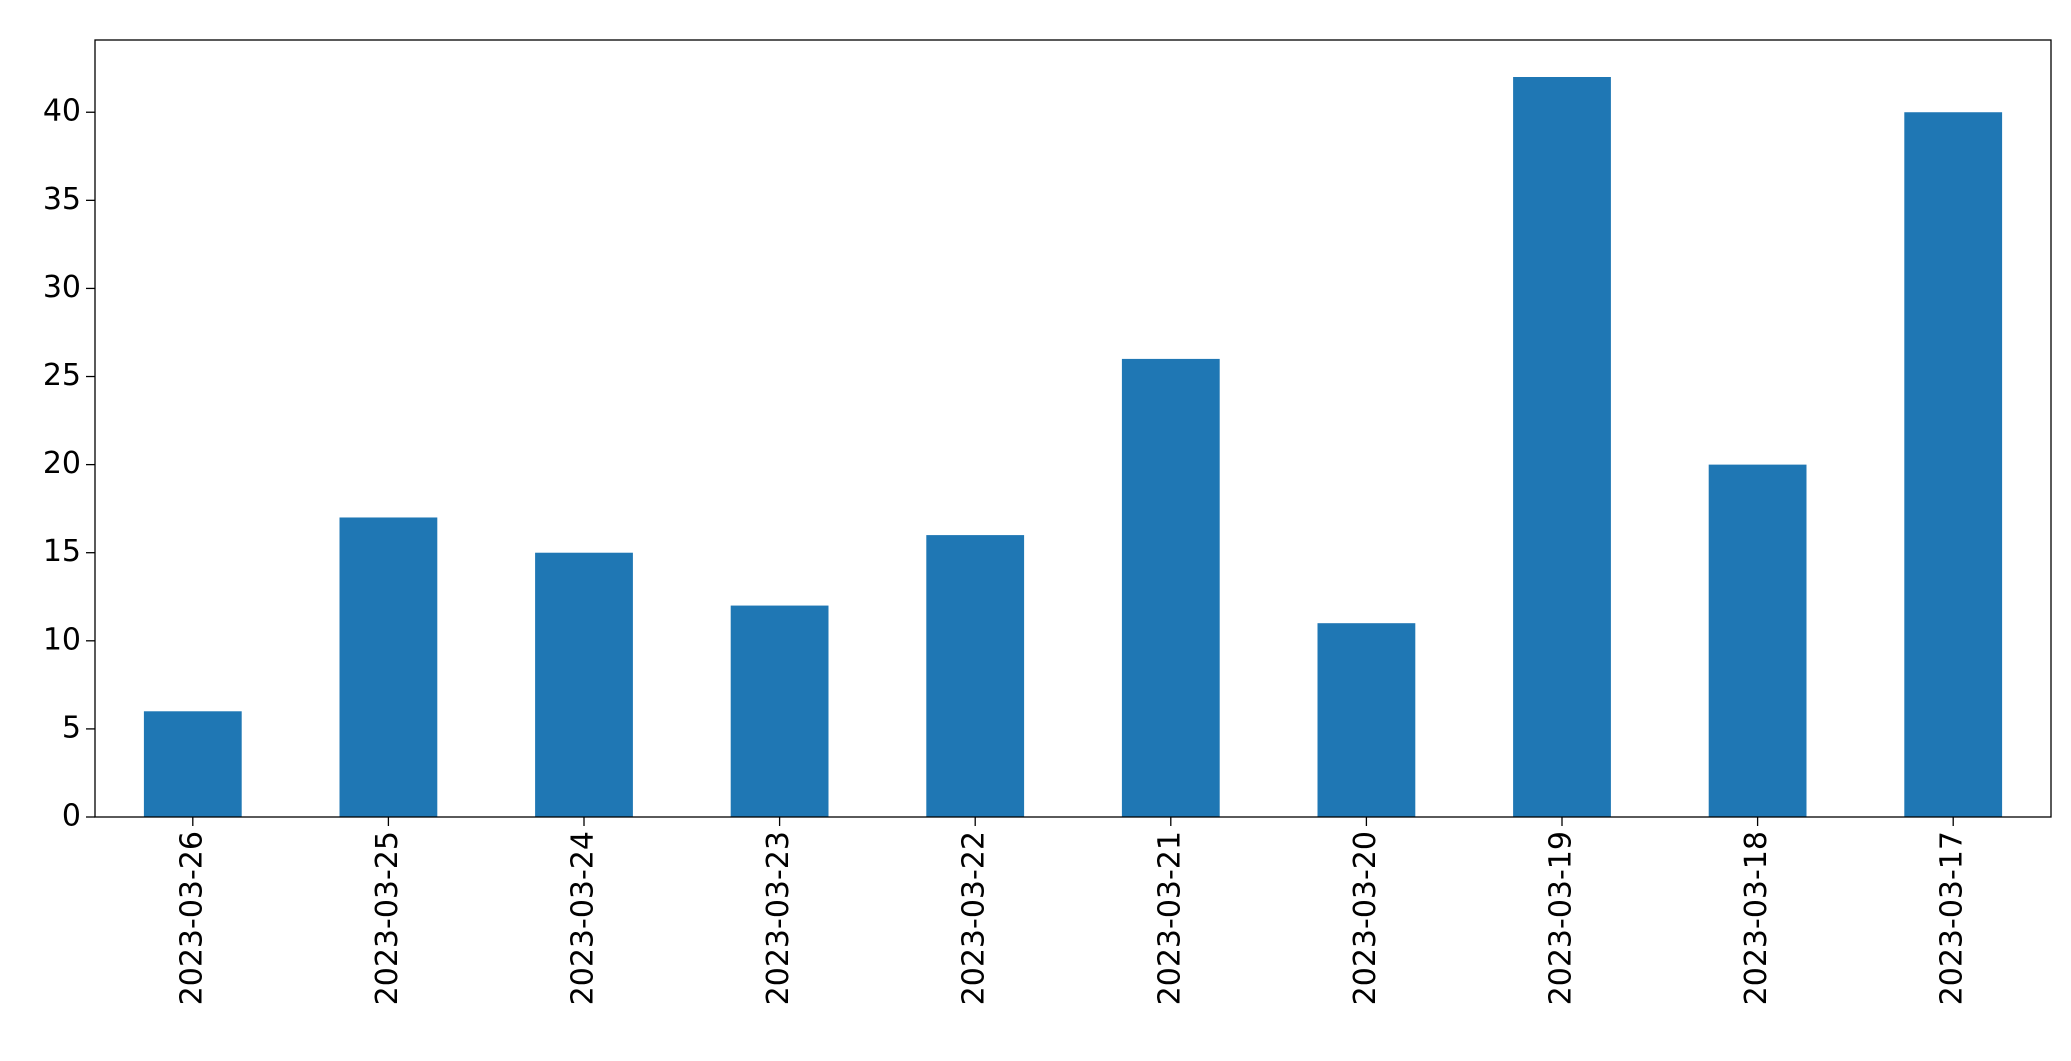 This screenshot has height=1061, width=2071. I want to click on y-tick-label: 15, so click(62, 551).